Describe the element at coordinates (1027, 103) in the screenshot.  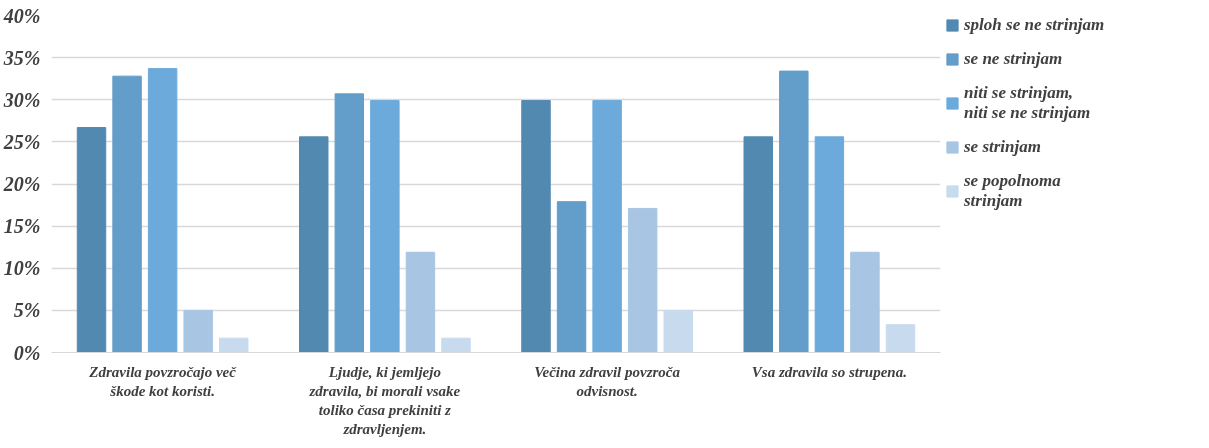
I see `legend-label: niti se strinjam, niti se ne strinjam` at that location.